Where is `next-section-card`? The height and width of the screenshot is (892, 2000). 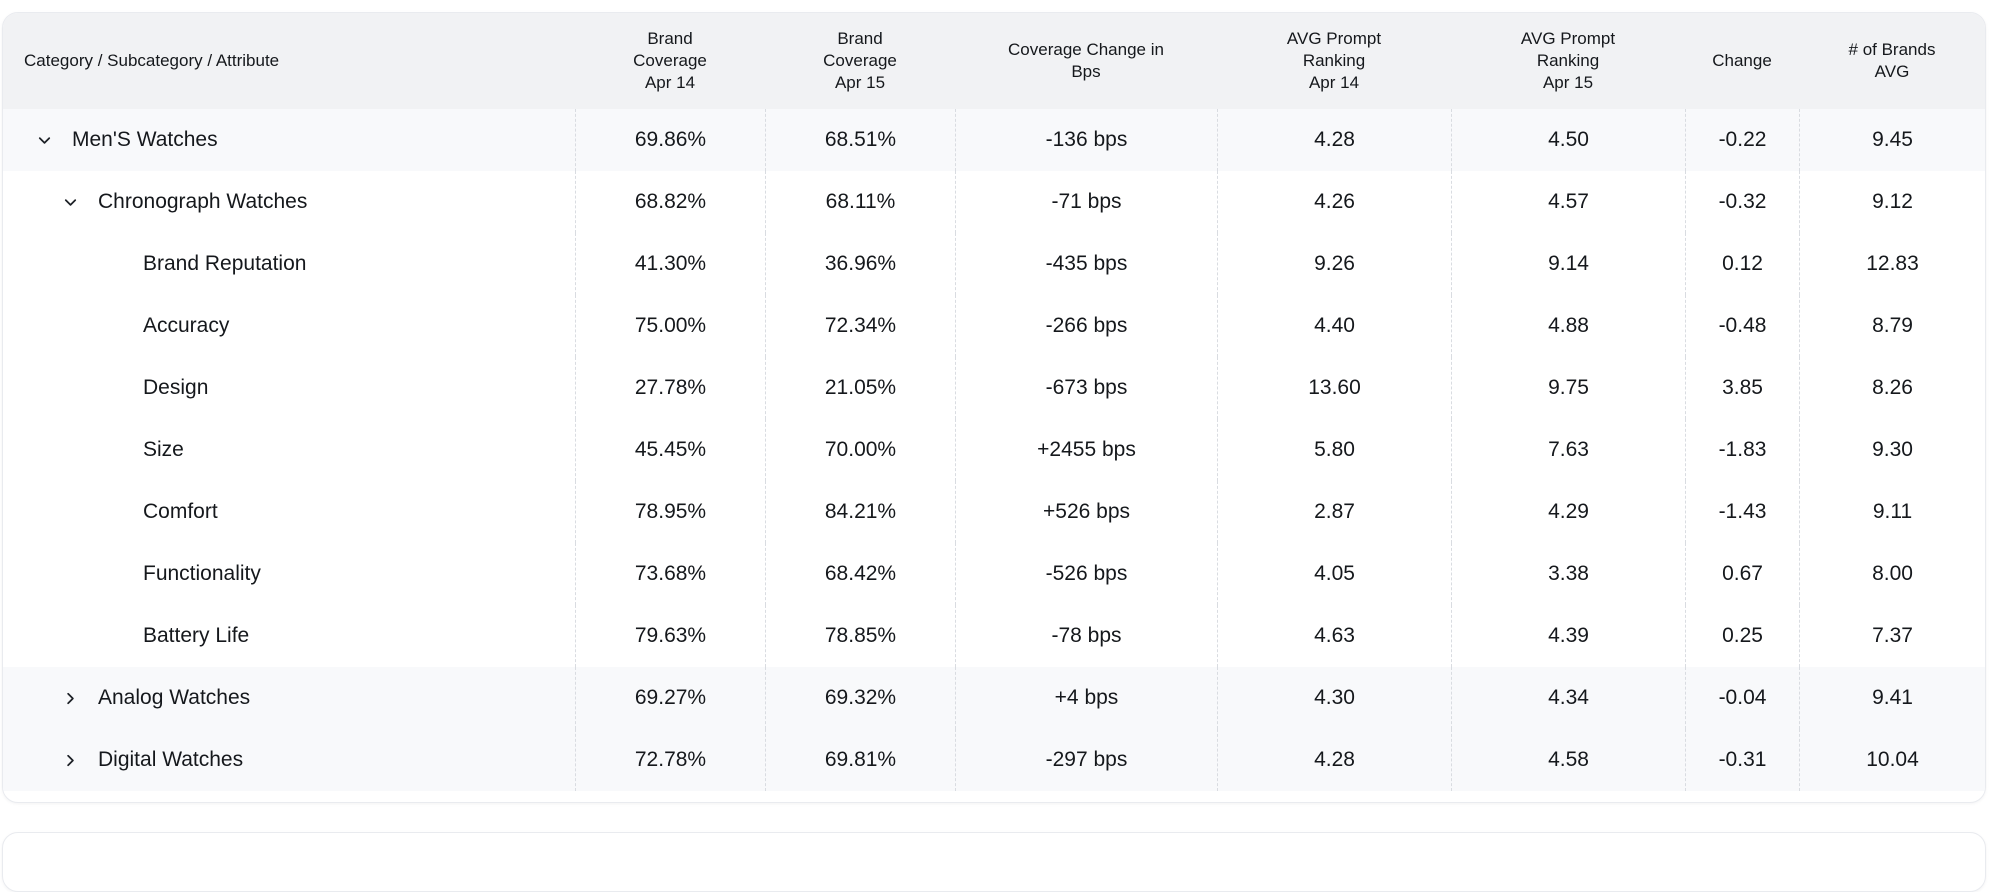 next-section-card is located at coordinates (994, 862).